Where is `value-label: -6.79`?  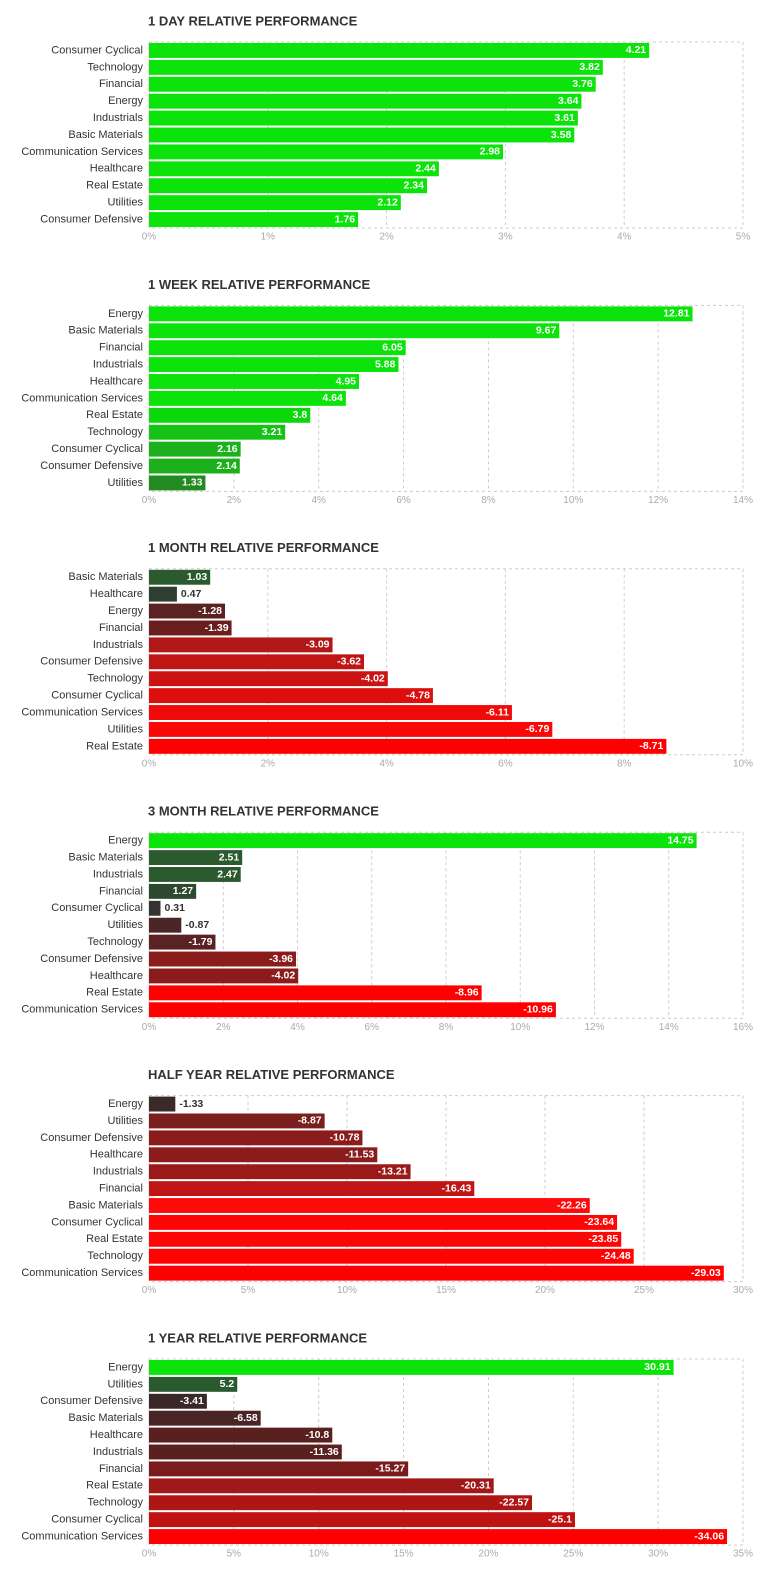
value-label: -6.79 is located at coordinates (537, 729).